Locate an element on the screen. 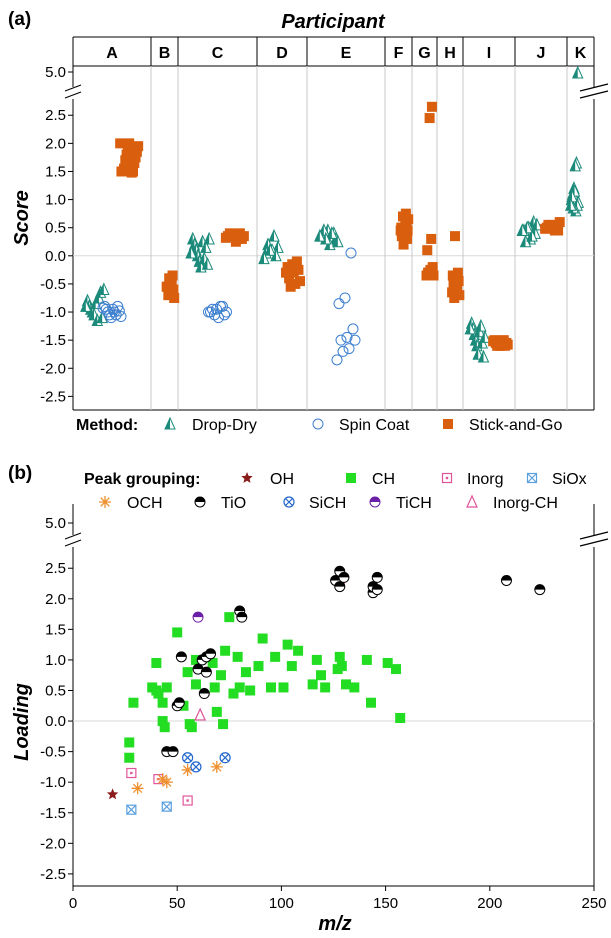 The height and width of the screenshot is (938, 611). series-och is located at coordinates (177, 777).